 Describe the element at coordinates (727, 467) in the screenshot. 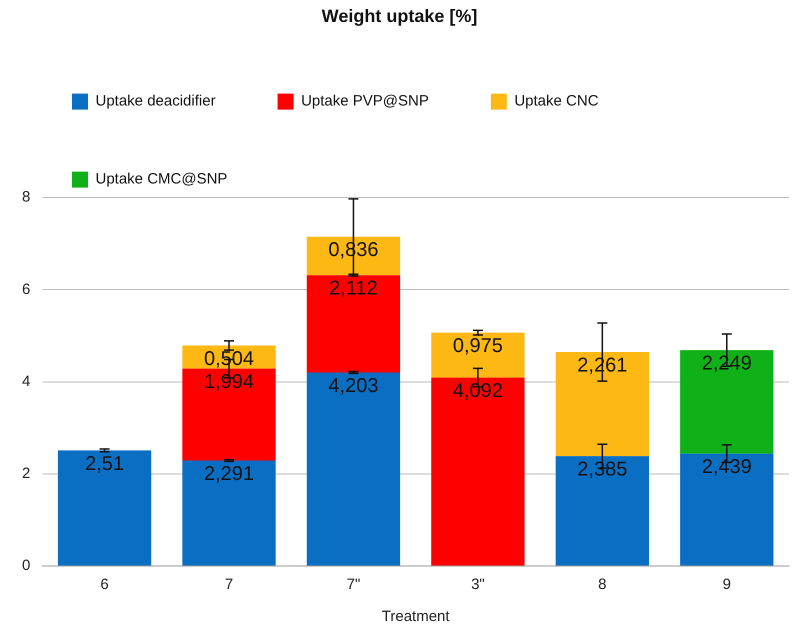

I see `data-label: 2,439` at that location.